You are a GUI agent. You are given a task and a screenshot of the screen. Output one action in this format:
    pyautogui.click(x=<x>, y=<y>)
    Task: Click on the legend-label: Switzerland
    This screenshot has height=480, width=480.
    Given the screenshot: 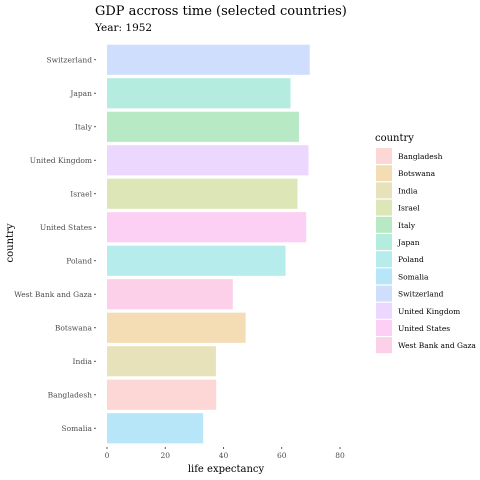 What is the action you would take?
    pyautogui.click(x=421, y=294)
    